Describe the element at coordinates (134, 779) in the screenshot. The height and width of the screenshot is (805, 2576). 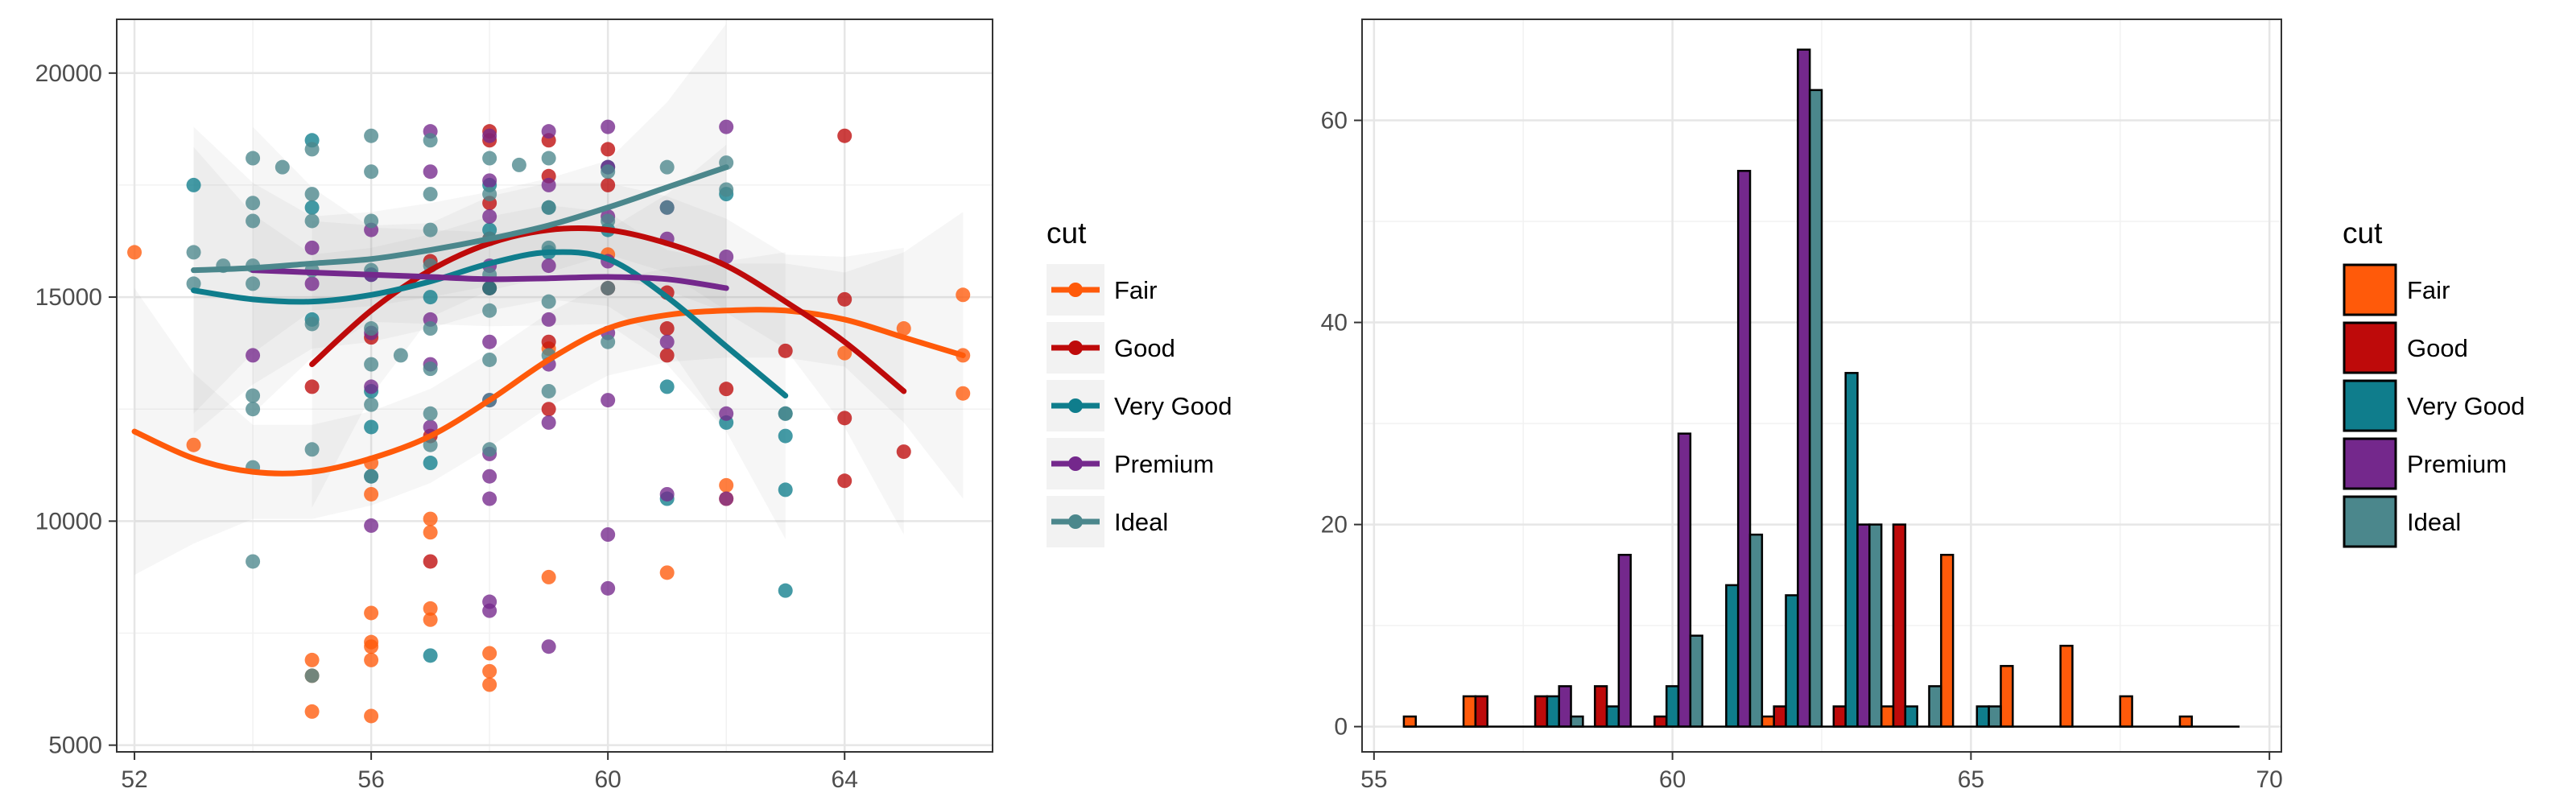
I see `scatter-x-tick-label: 52` at that location.